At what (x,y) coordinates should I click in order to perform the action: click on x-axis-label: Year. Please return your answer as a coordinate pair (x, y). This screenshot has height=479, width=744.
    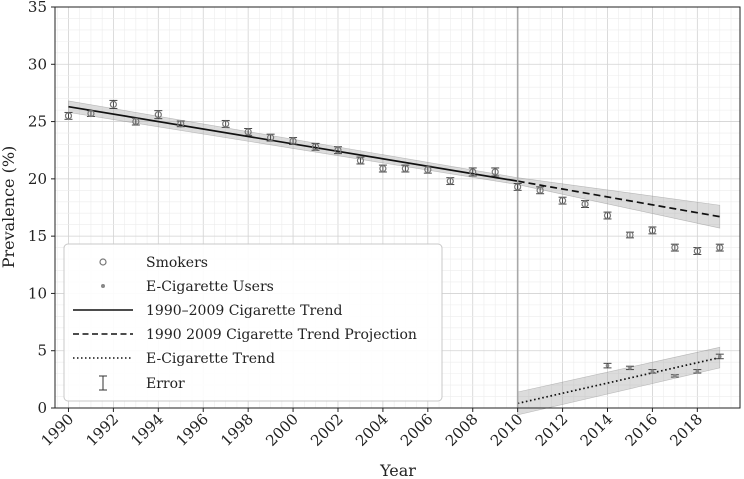
    Looking at the image, I should click on (397, 470).